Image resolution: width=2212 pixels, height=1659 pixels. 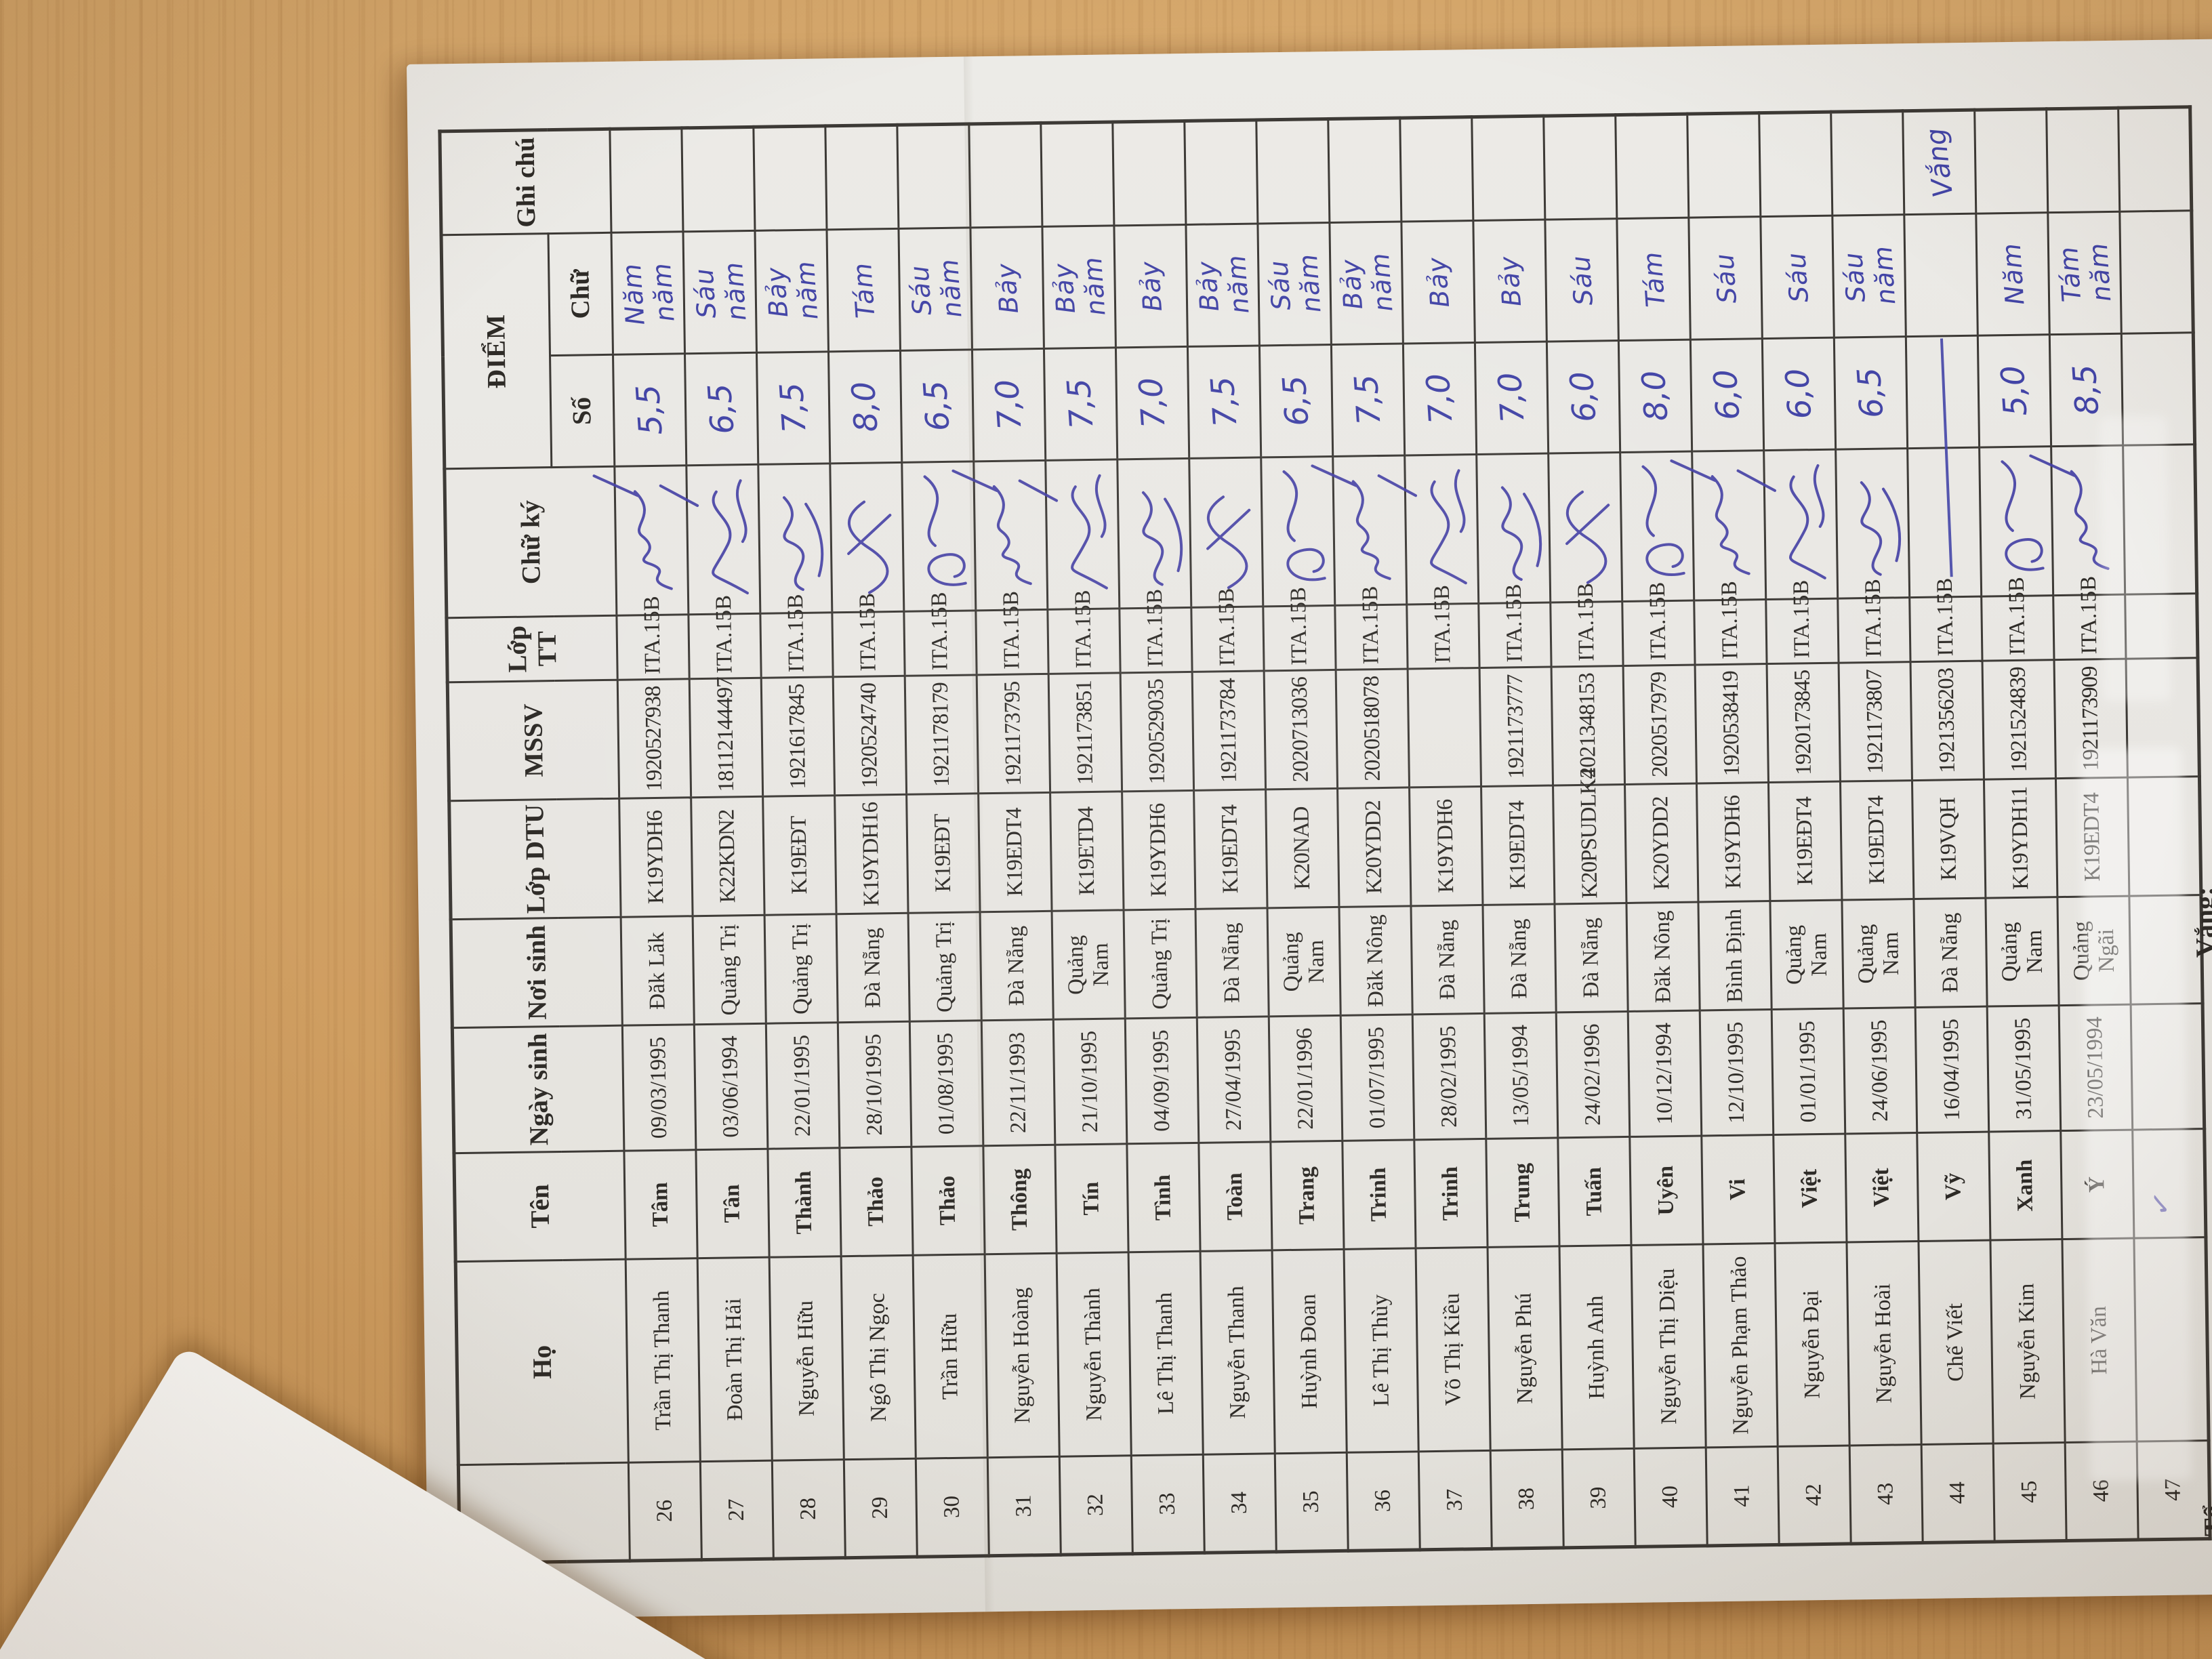 What do you see at coordinates (1301, 730) in the screenshot?
I see `cell-mssv: 2020713036` at bounding box center [1301, 730].